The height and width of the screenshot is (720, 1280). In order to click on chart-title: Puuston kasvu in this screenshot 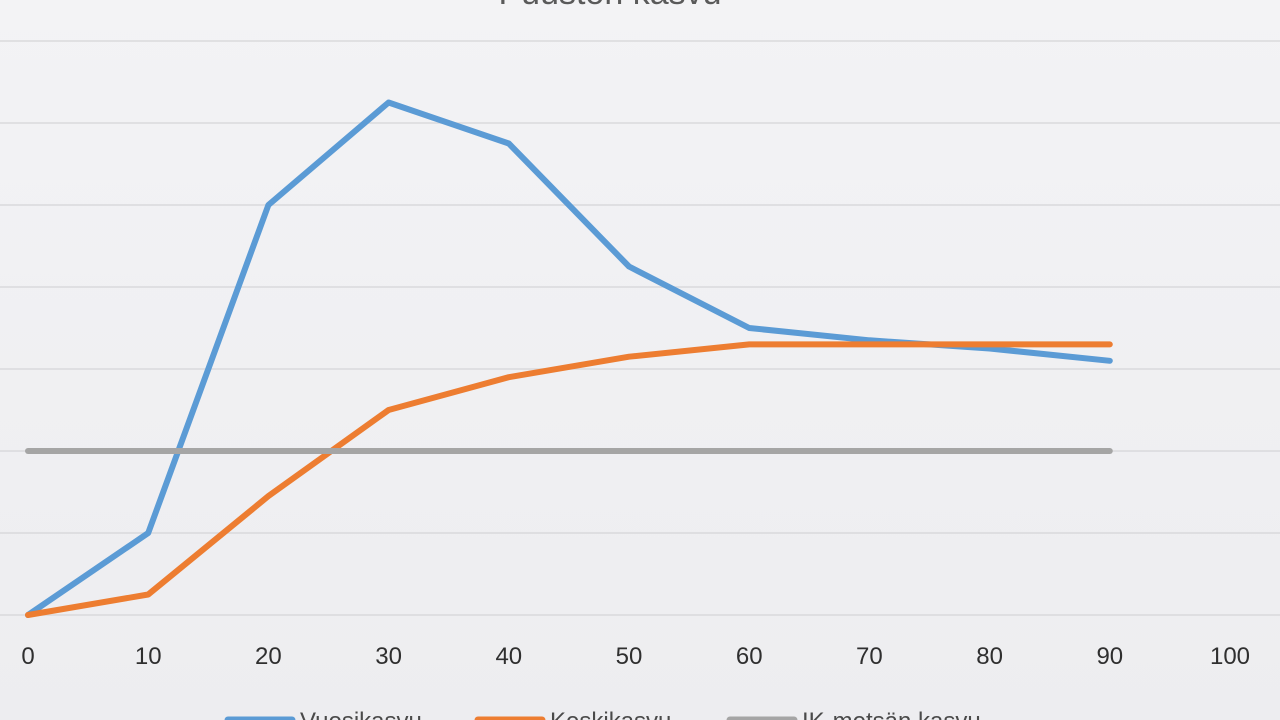, I will do `click(609, 6)`.